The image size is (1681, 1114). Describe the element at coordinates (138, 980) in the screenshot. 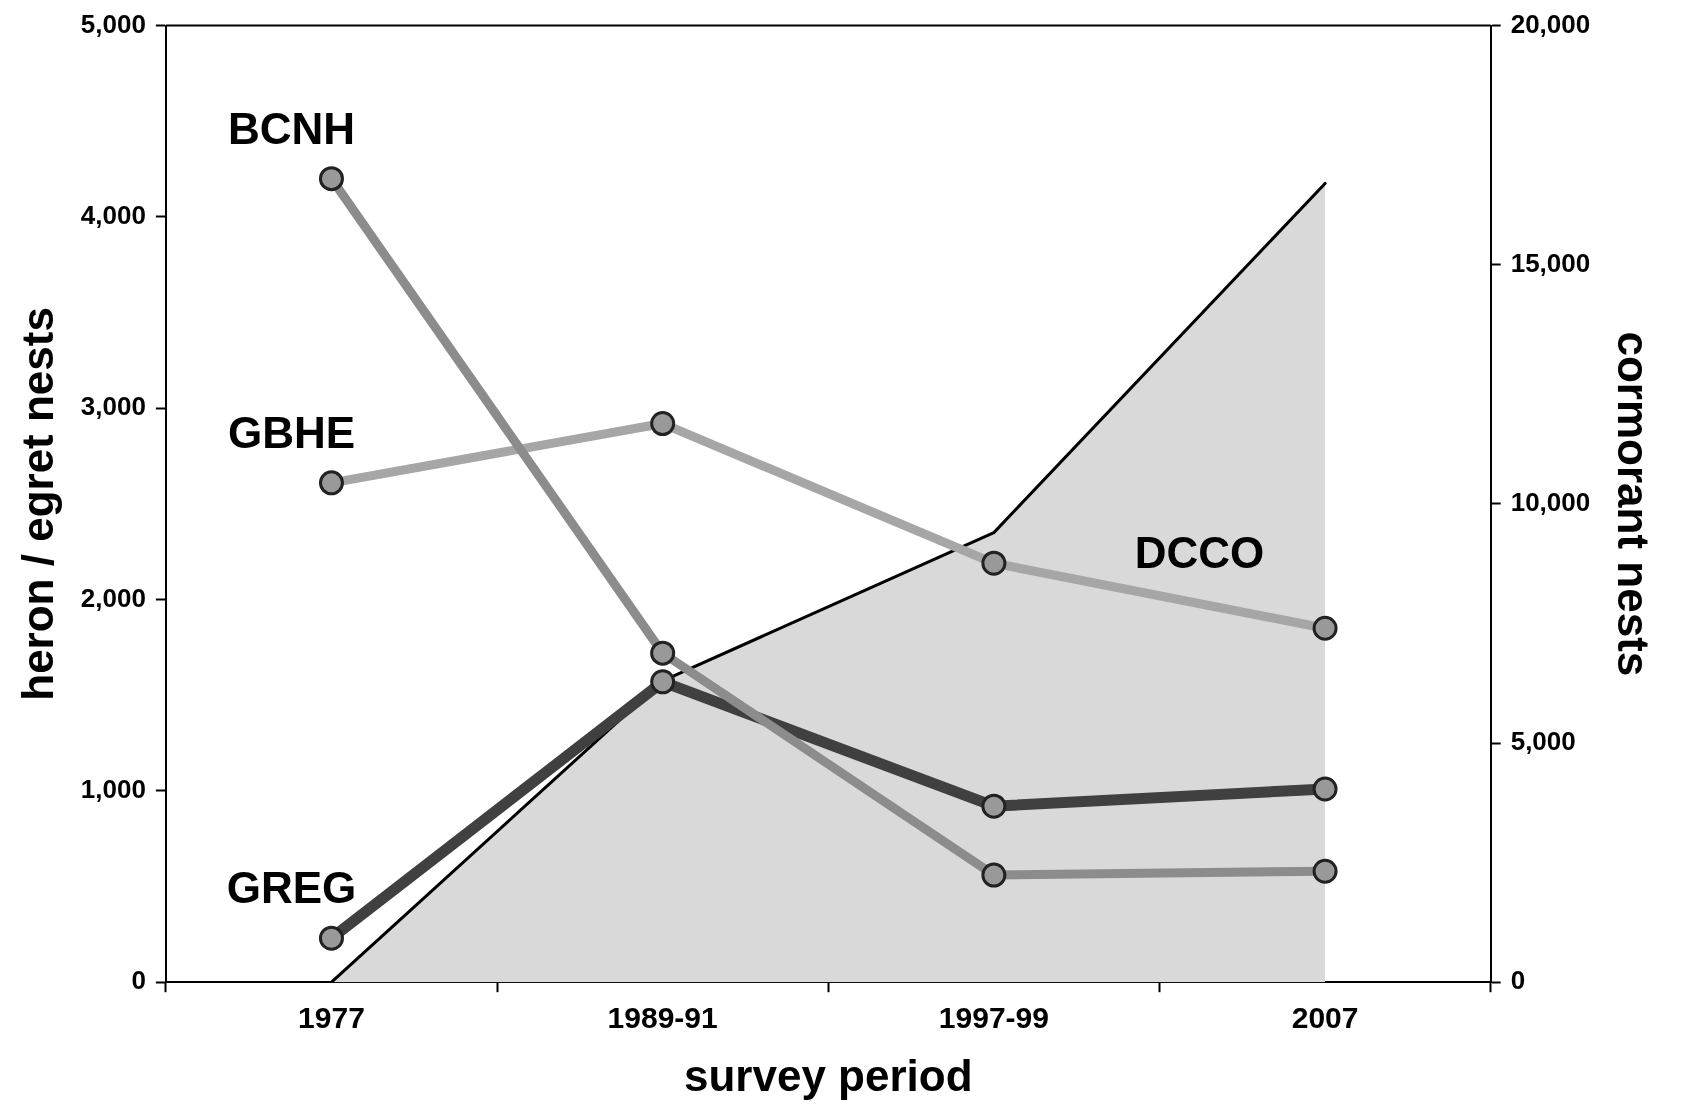

I see `y-tick-label: 0` at that location.